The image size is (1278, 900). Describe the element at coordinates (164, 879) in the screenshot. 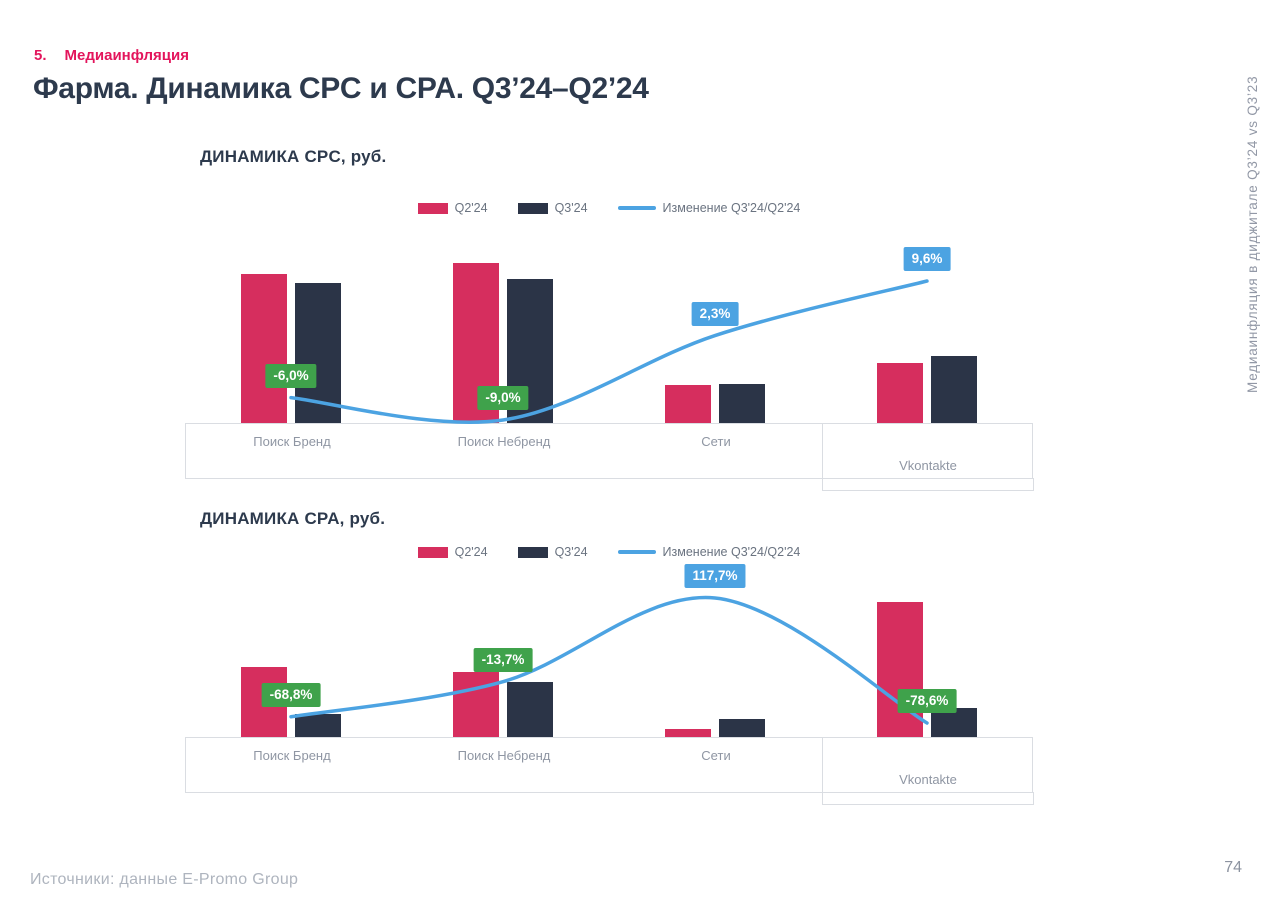

I see `footer-source: Источники: данные E-Promo Group` at that location.